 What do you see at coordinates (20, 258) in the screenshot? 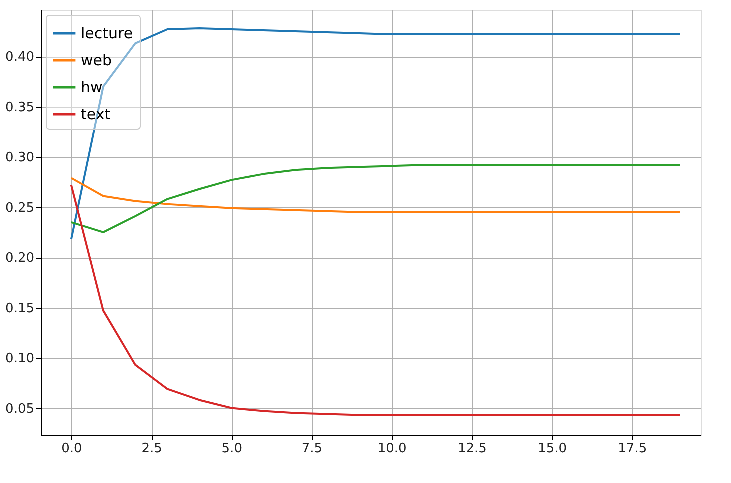
I see `y-tick-label: 0.20` at bounding box center [20, 258].